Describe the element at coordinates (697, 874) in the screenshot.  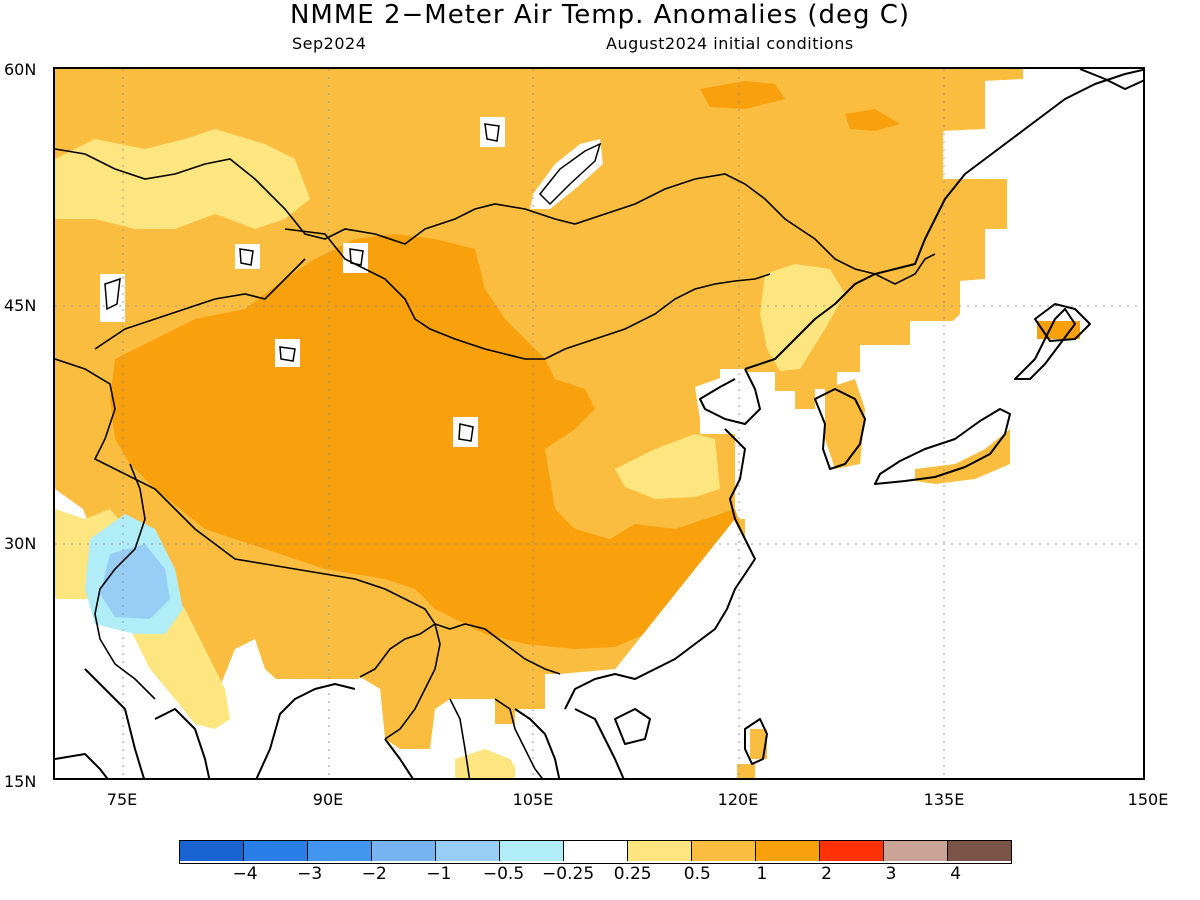
I see `colorbar-label: 0.5` at that location.